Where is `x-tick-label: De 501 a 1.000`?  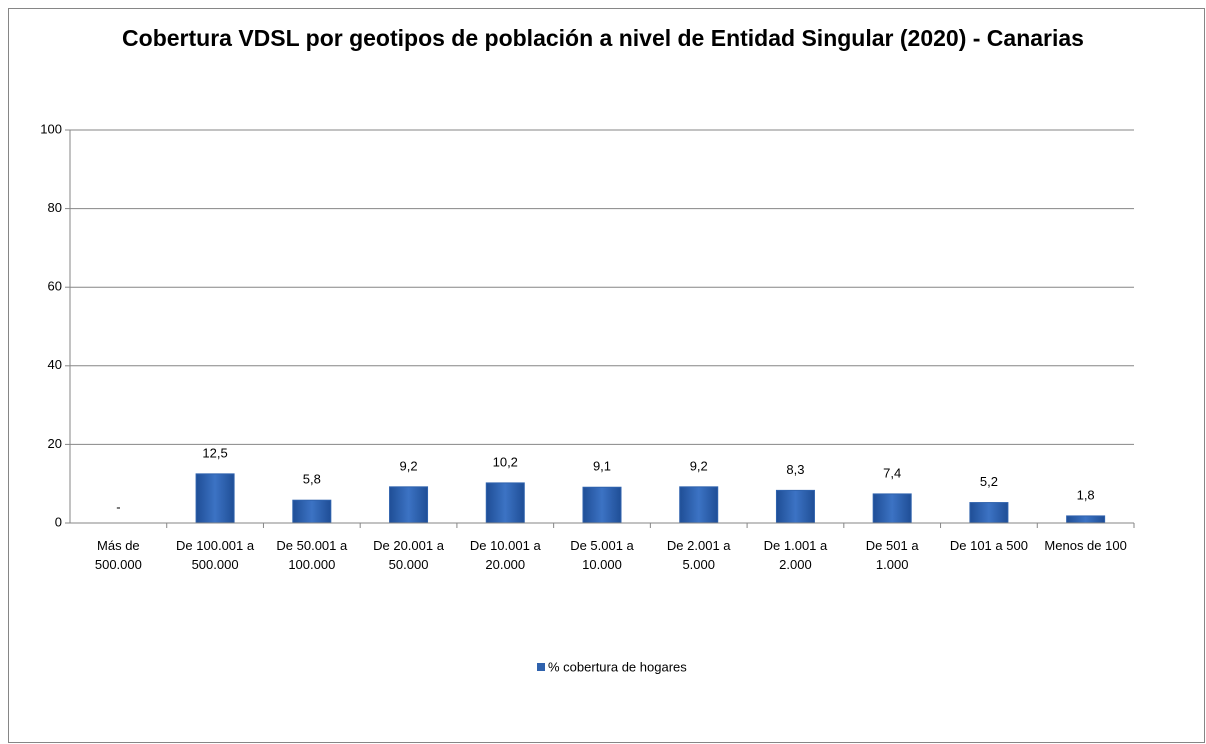
x-tick-label: De 501 a 1.000 is located at coordinates (893, 555).